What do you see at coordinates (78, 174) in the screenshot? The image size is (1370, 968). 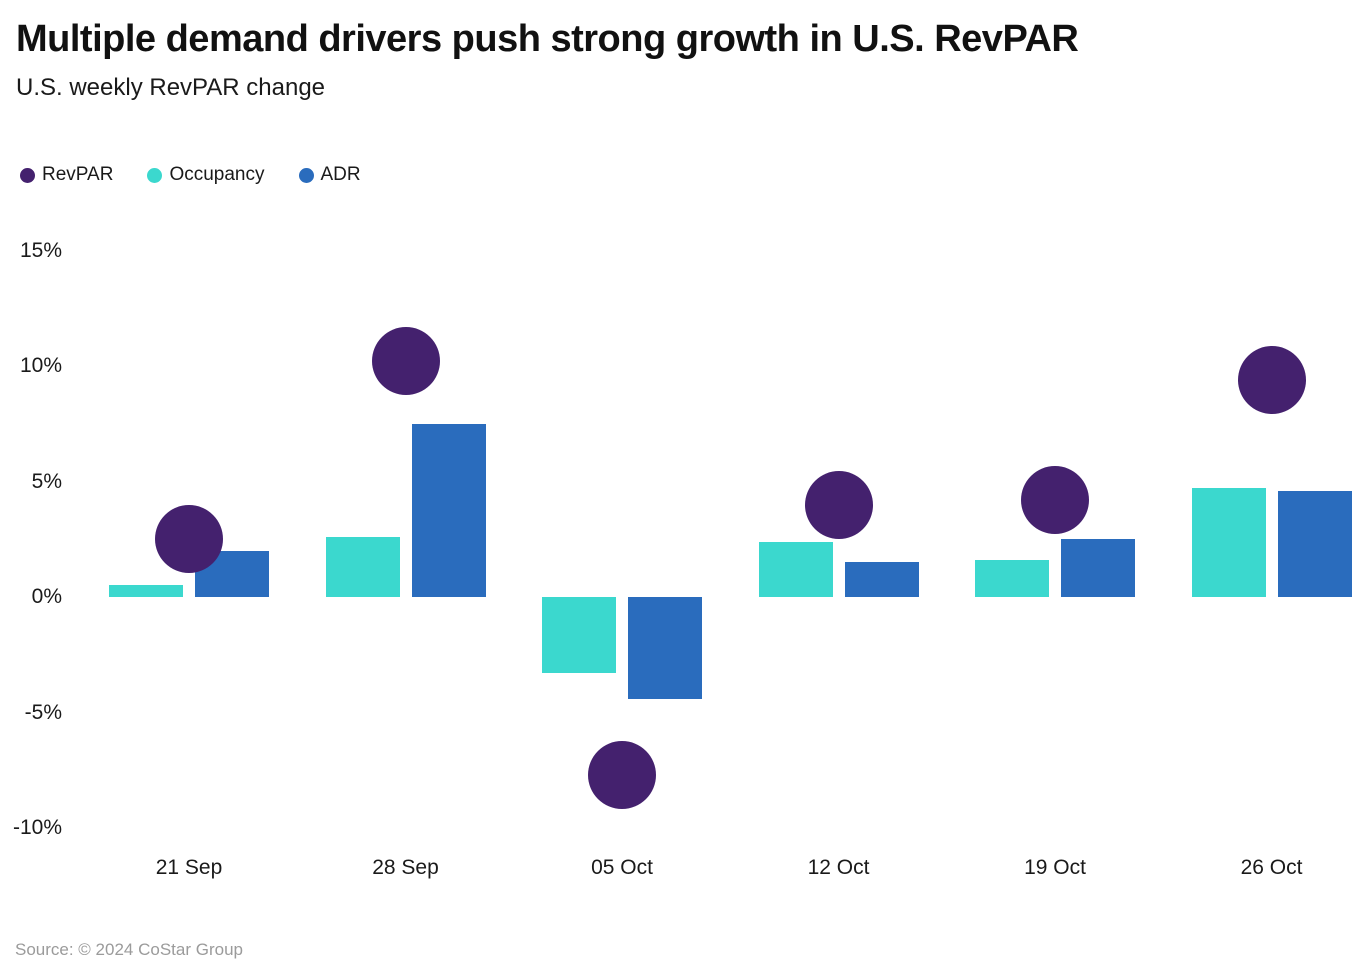 I see `legend-label-revpar: RevPAR` at bounding box center [78, 174].